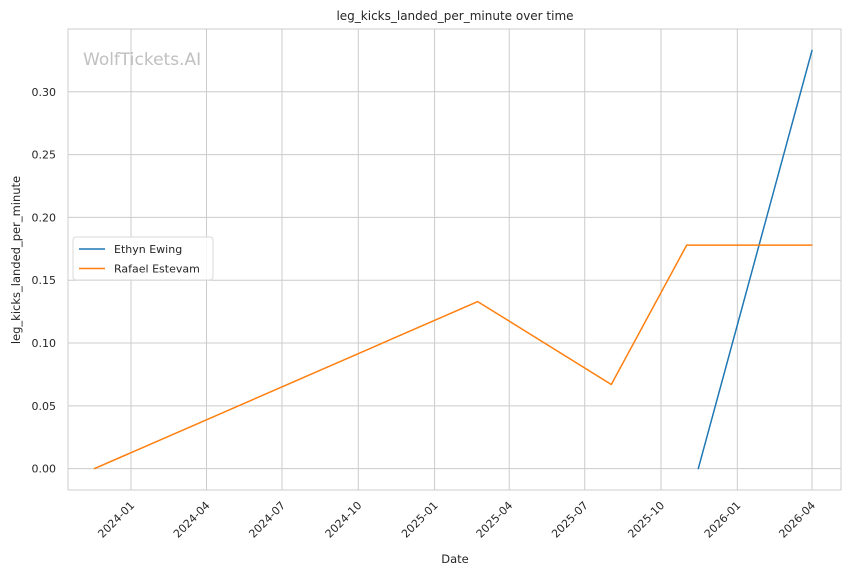 The height and width of the screenshot is (575, 852). Describe the element at coordinates (142, 60) in the screenshot. I see `watermark: WolfTickets.AI` at that location.